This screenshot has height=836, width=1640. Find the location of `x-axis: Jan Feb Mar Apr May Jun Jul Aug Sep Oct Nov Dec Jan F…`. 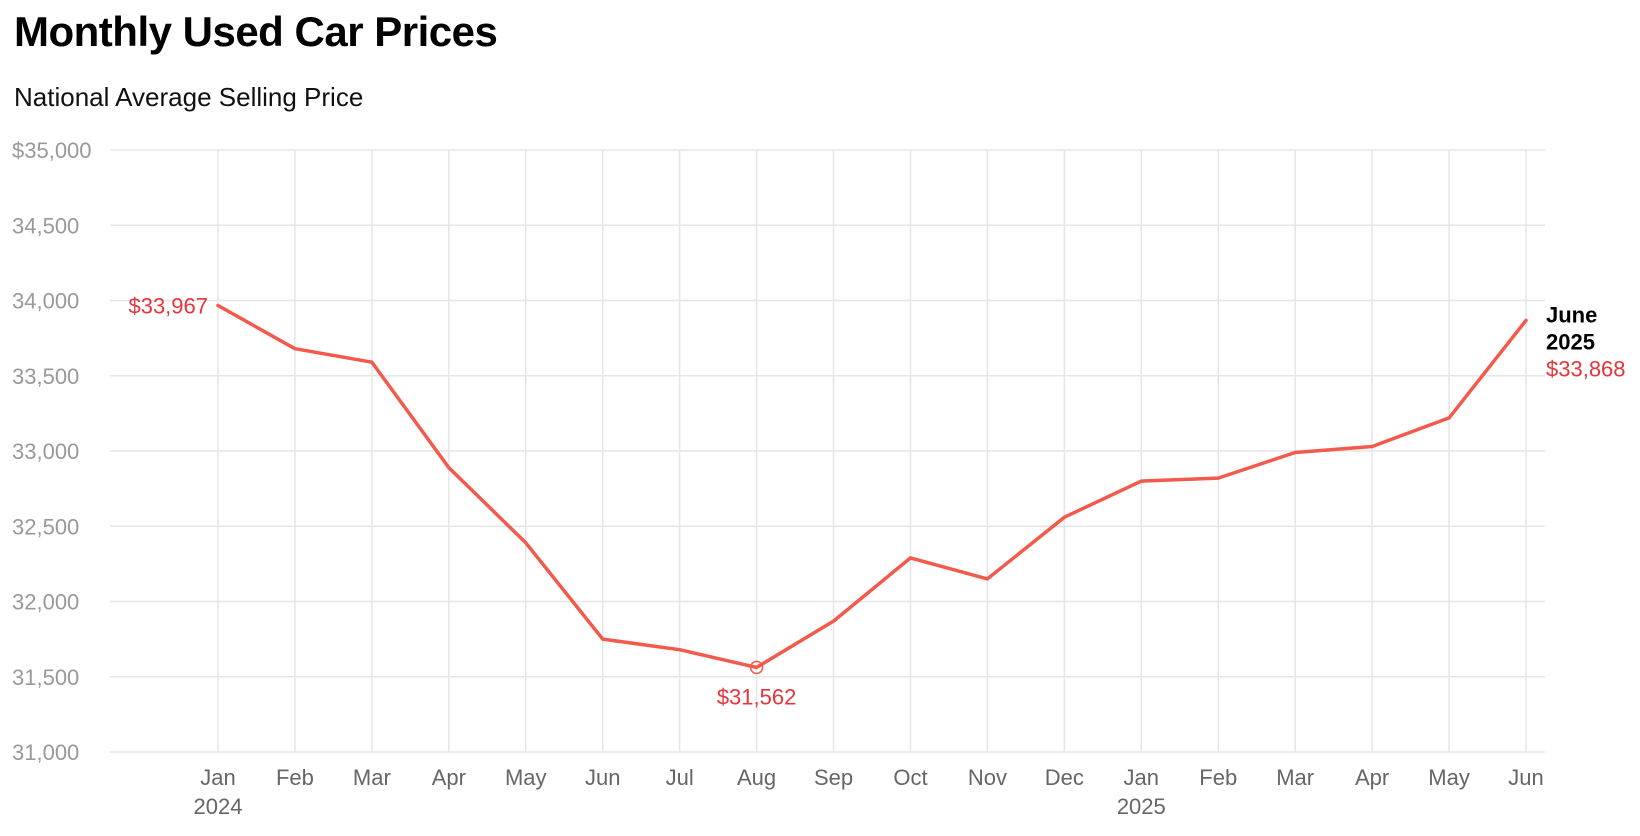

x-axis: Jan Feb Mar Apr May Jun Jul Aug Sep Oct Nov Dec Jan F… is located at coordinates (869, 792).